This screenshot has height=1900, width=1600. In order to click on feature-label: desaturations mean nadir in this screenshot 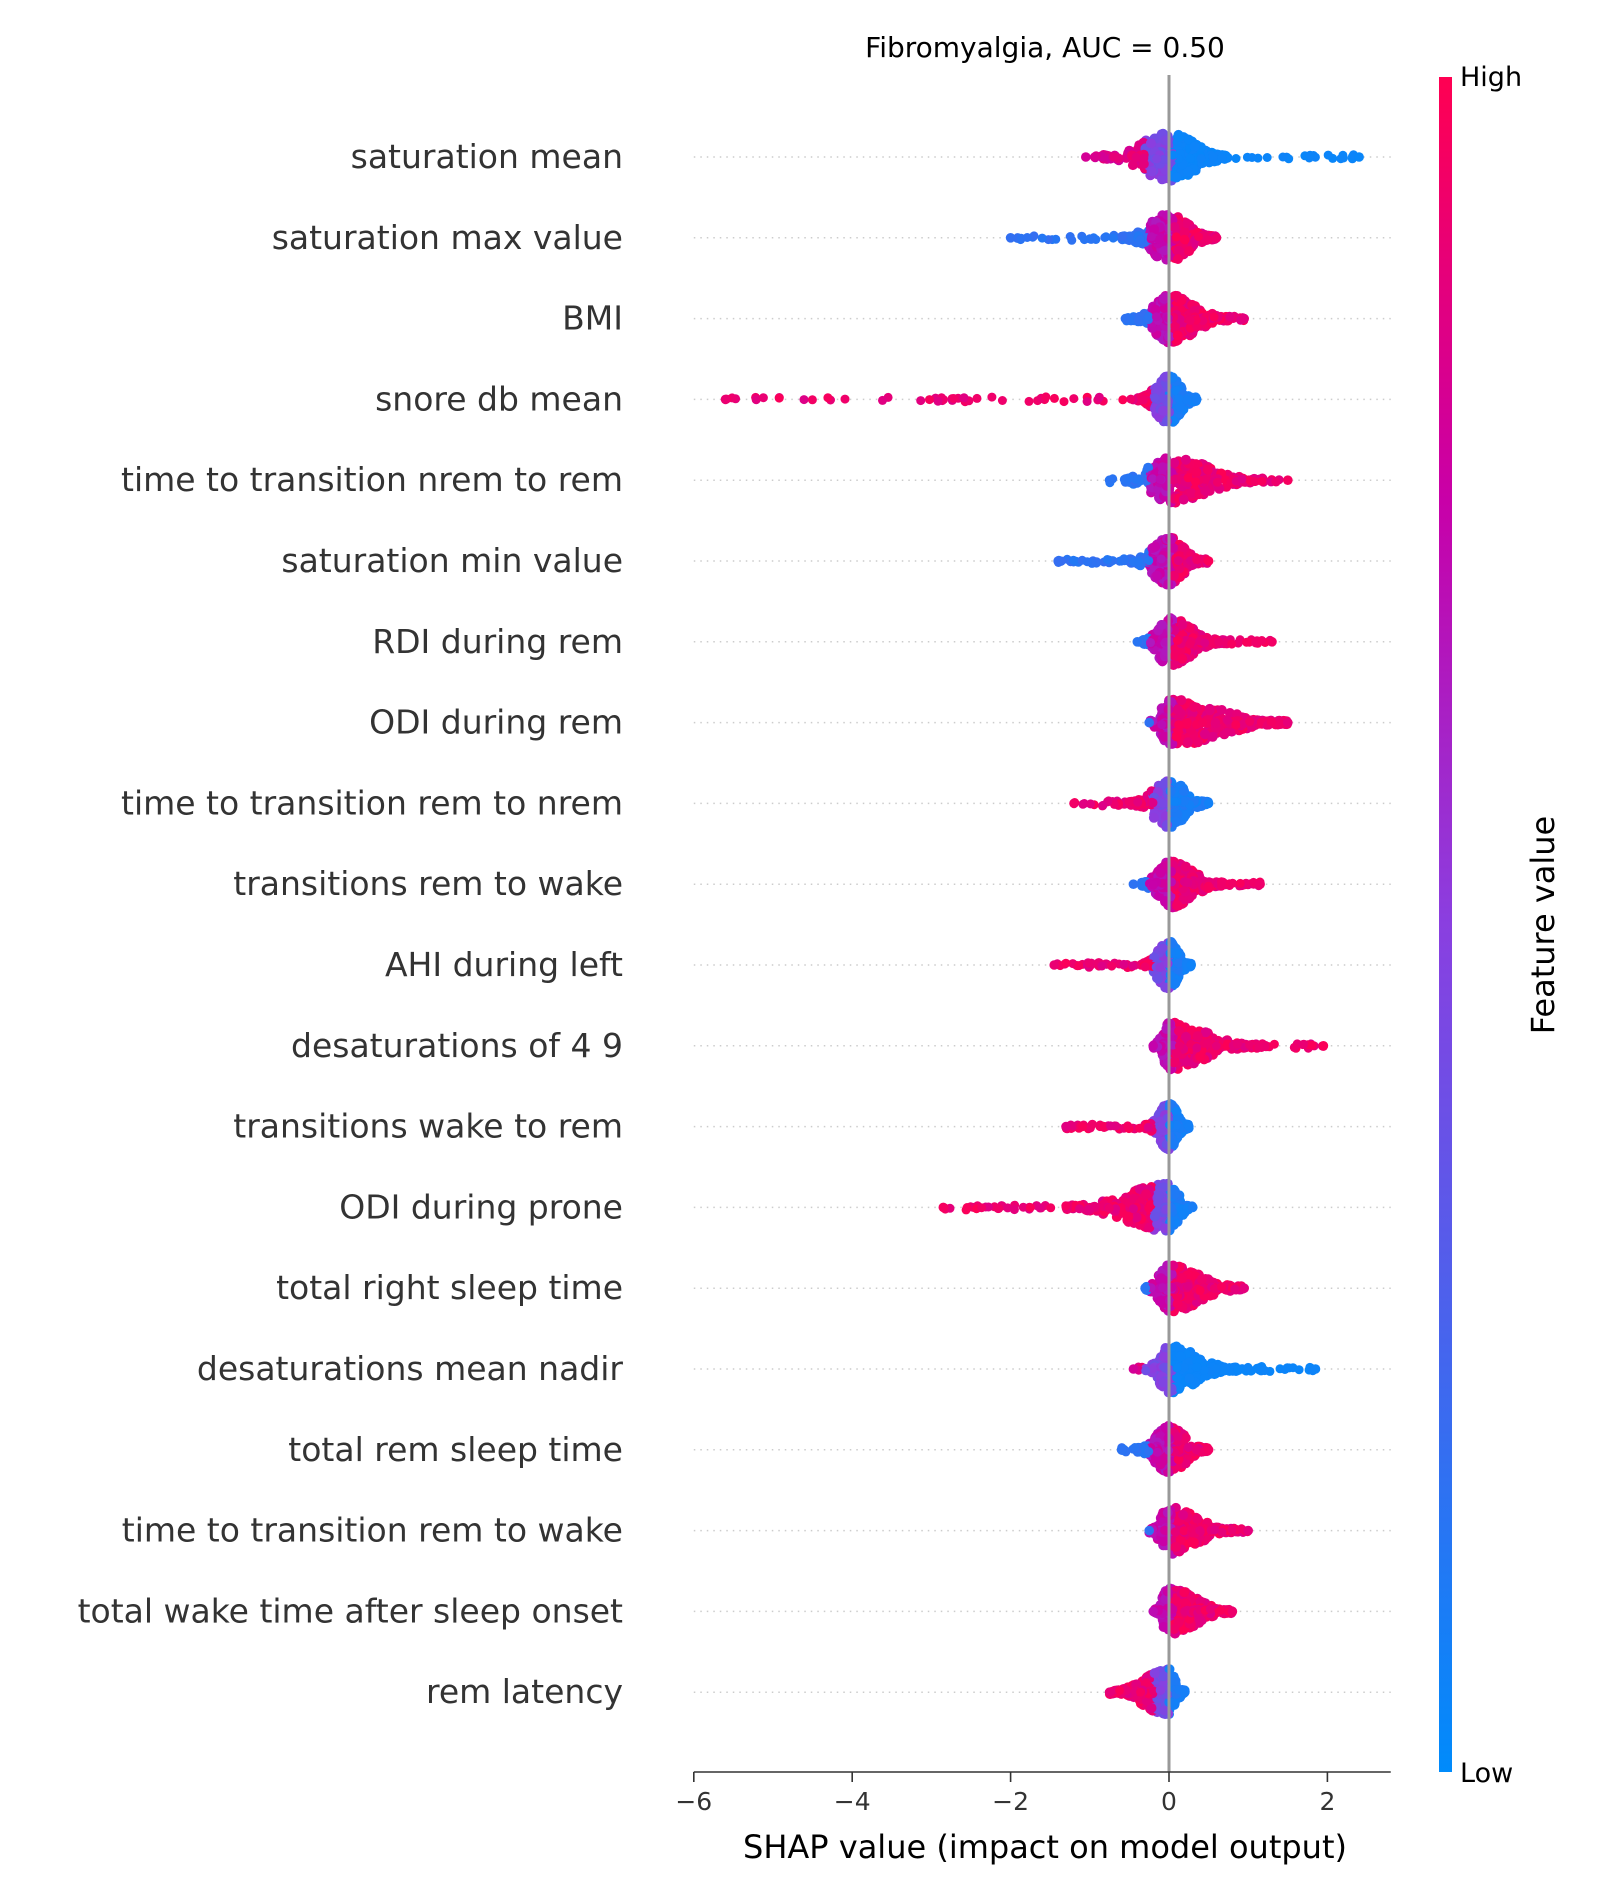, I will do `click(410, 1368)`.